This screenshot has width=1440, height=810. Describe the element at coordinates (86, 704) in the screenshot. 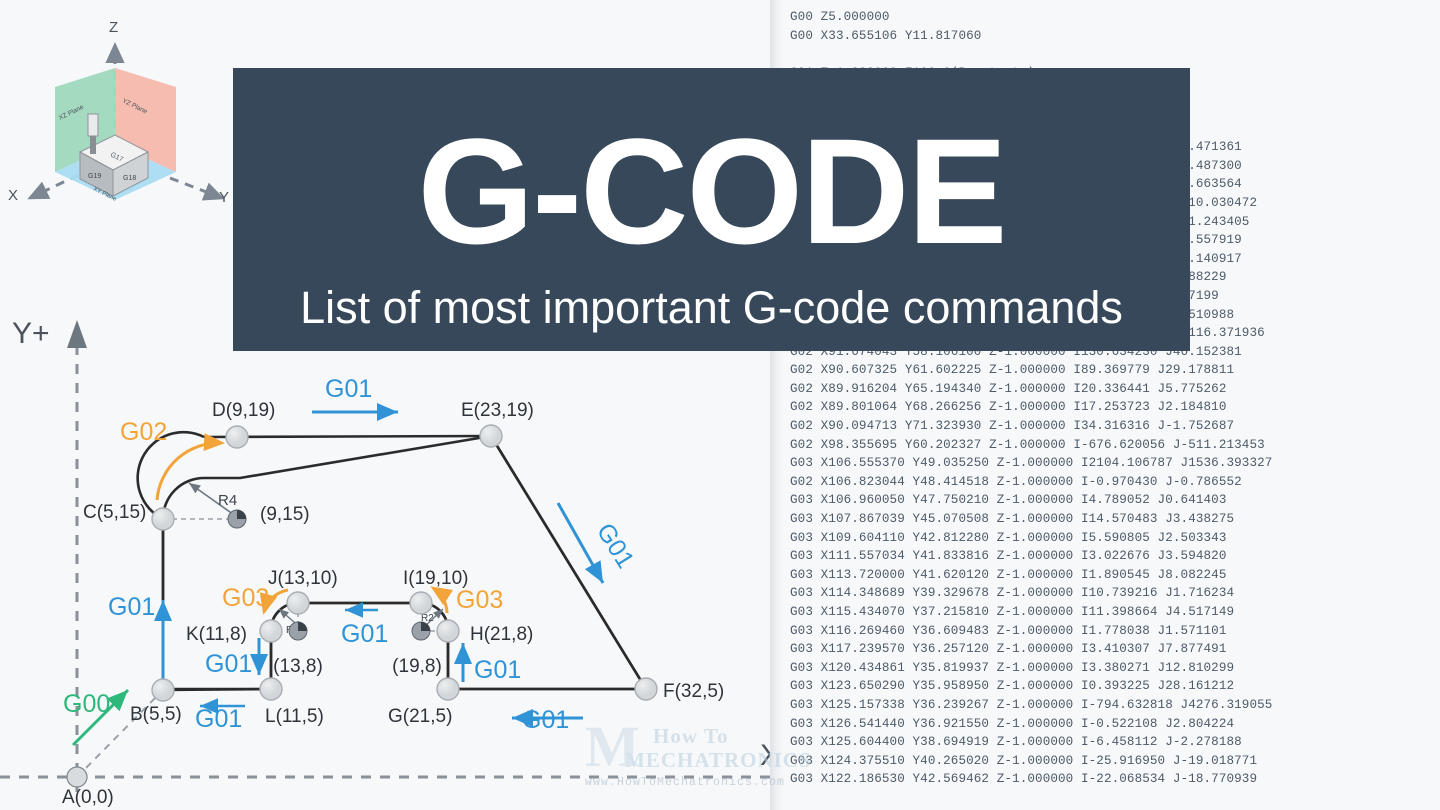

I see `label-g00: G00` at that location.